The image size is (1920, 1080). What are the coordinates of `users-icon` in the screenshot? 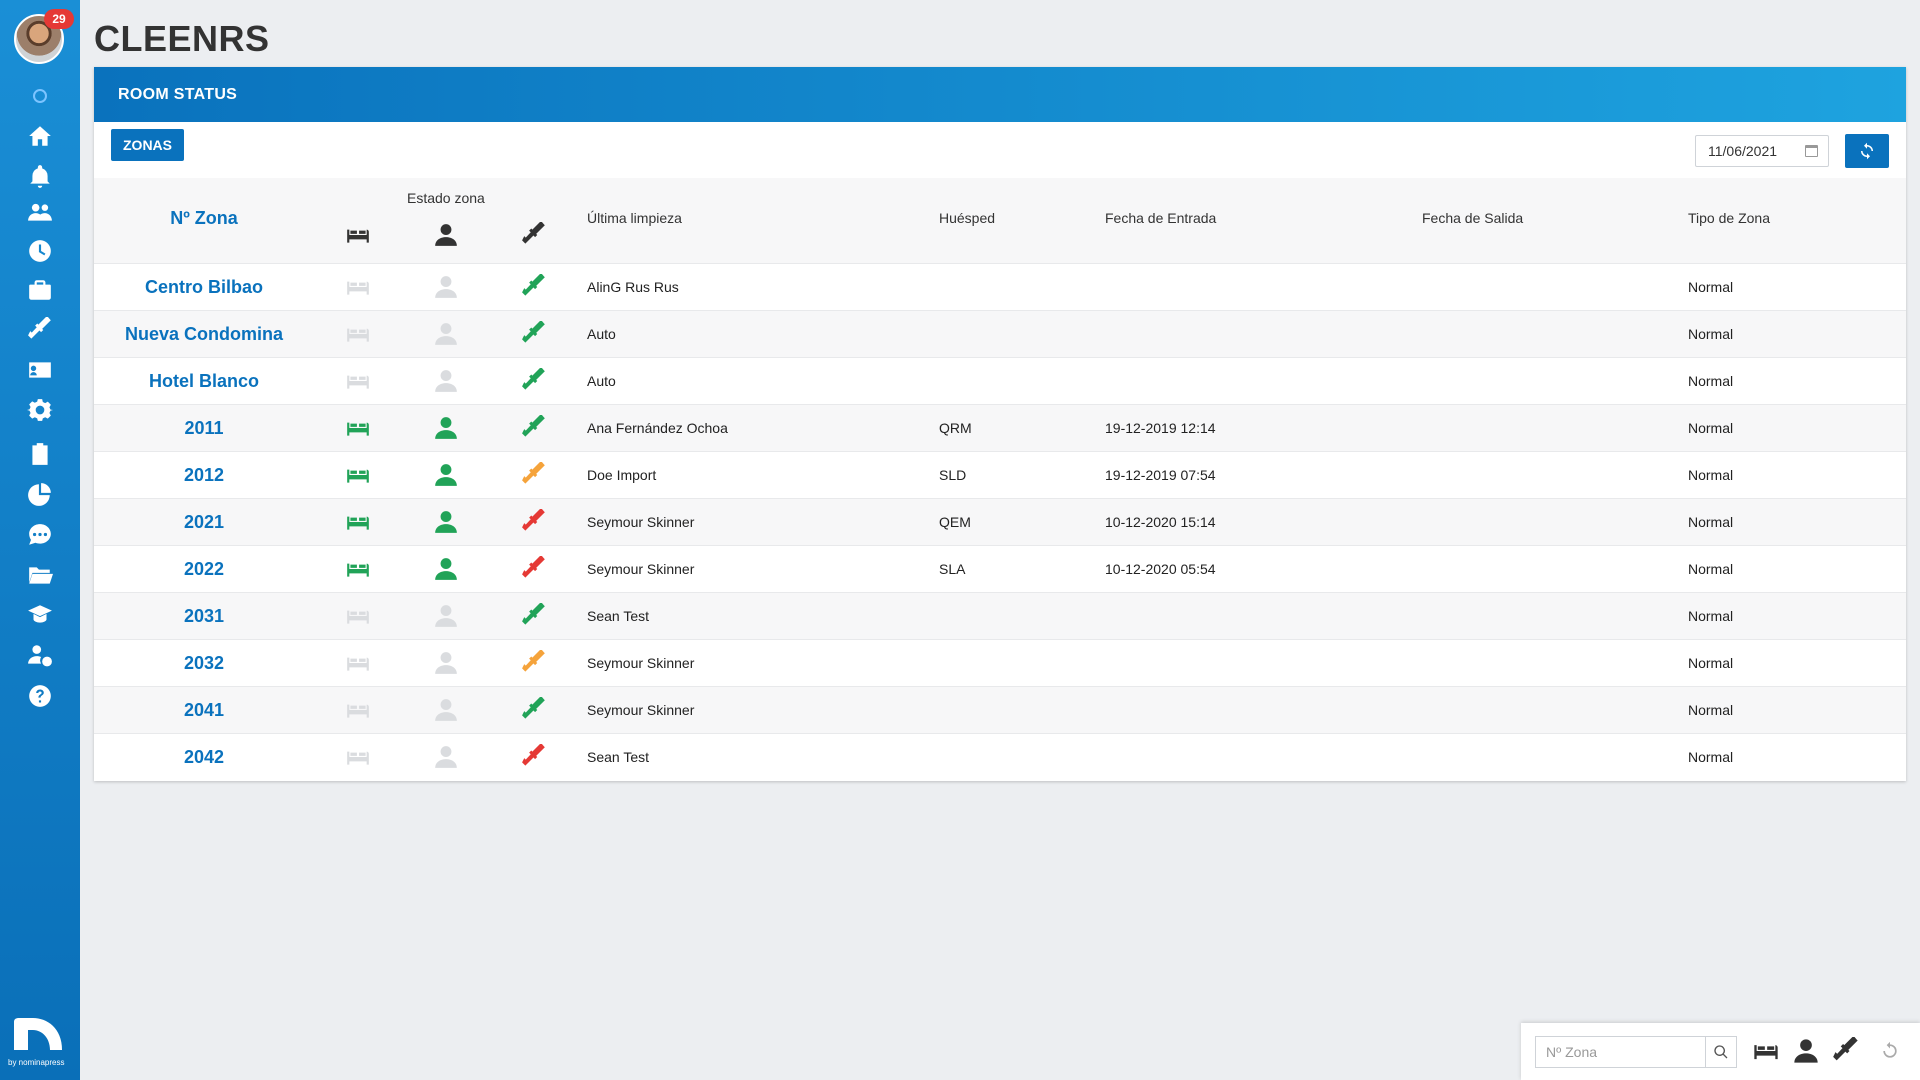 It's located at (40, 212).